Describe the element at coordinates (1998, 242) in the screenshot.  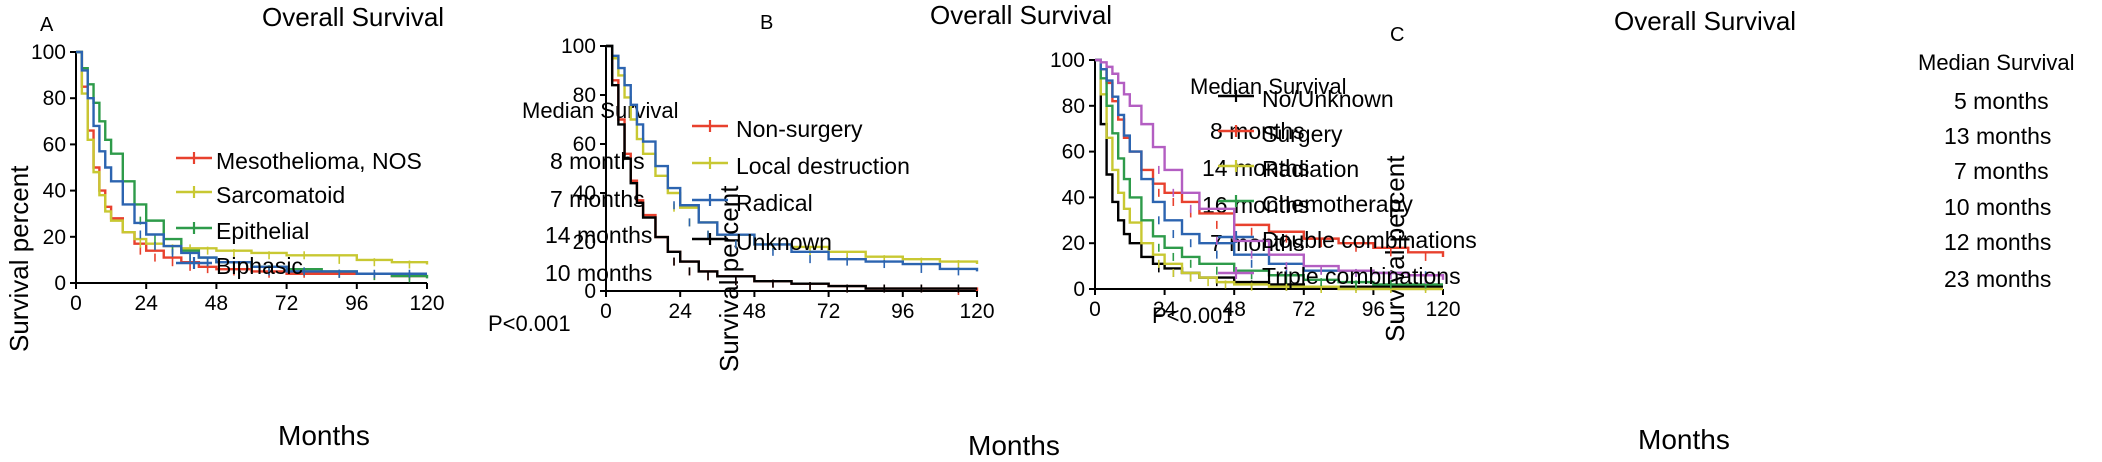
I see `median-double-combinations: 12 months` at that location.